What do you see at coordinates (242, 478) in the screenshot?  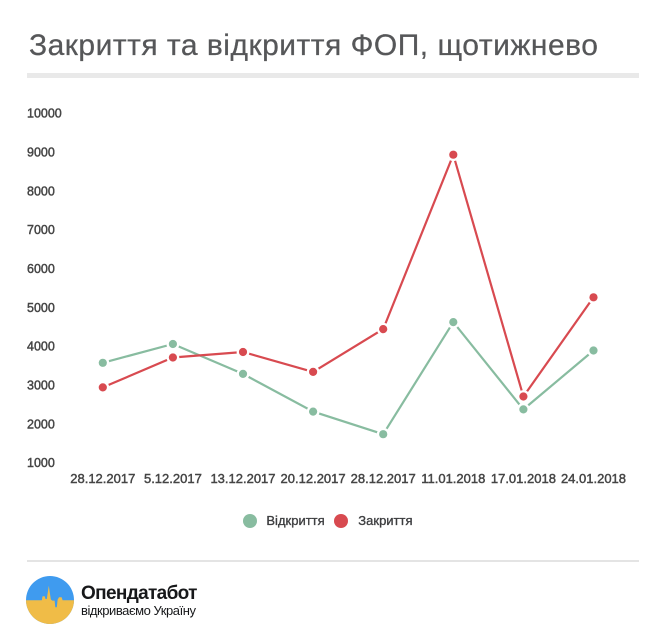 I see `svg-text: 13.12.2017` at bounding box center [242, 478].